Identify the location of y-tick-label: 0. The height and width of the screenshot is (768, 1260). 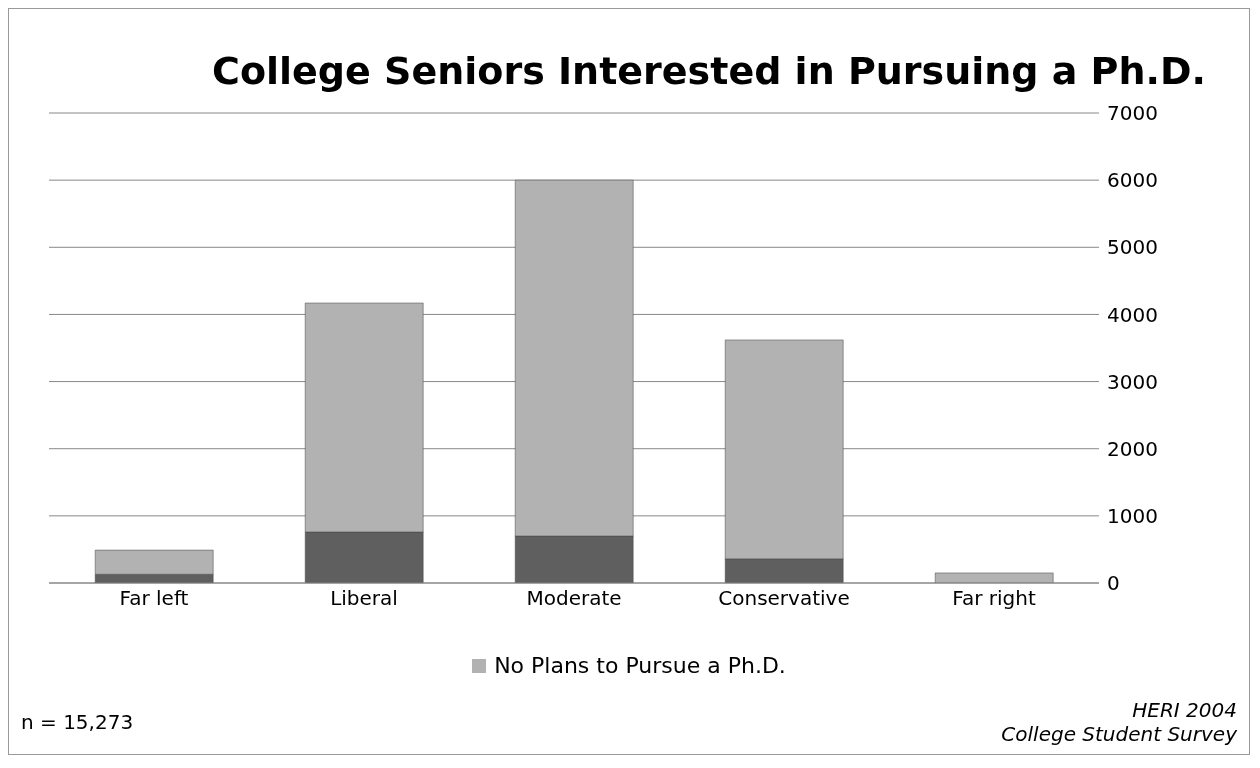
(1113, 583).